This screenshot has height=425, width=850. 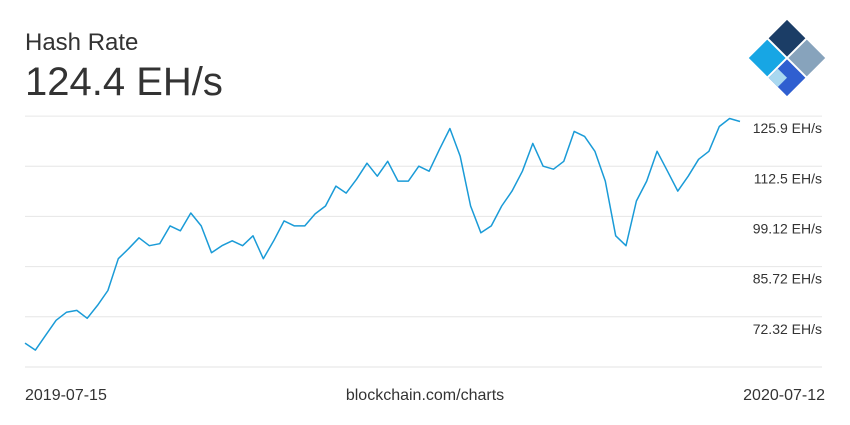 What do you see at coordinates (787, 228) in the screenshot?
I see `y-tick-label: 99.12 EH/s` at bounding box center [787, 228].